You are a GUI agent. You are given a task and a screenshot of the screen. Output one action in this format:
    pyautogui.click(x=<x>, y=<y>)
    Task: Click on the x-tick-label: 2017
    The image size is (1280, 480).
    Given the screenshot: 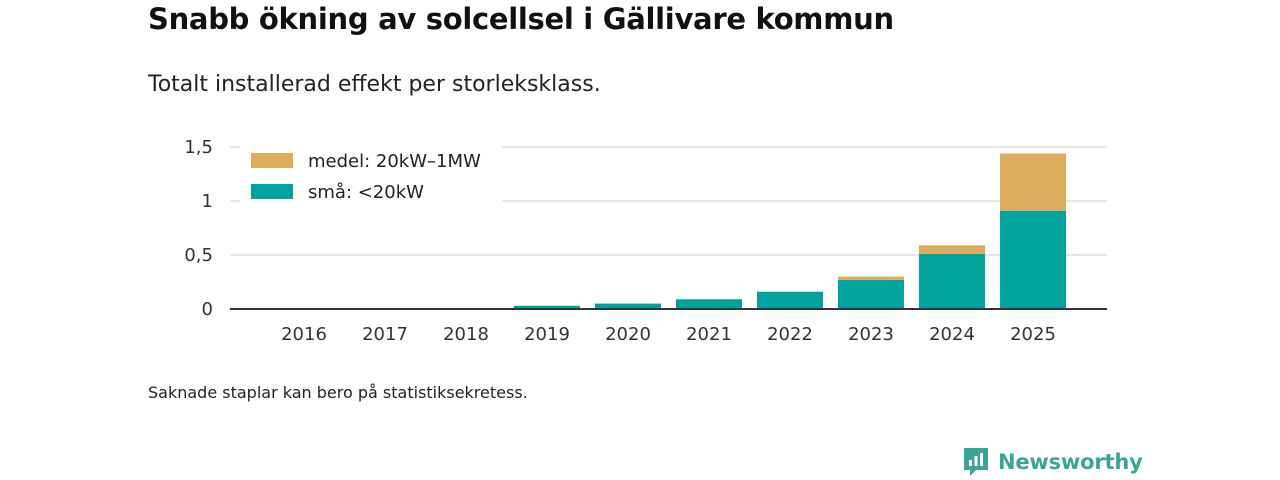 What is the action you would take?
    pyautogui.click(x=385, y=334)
    